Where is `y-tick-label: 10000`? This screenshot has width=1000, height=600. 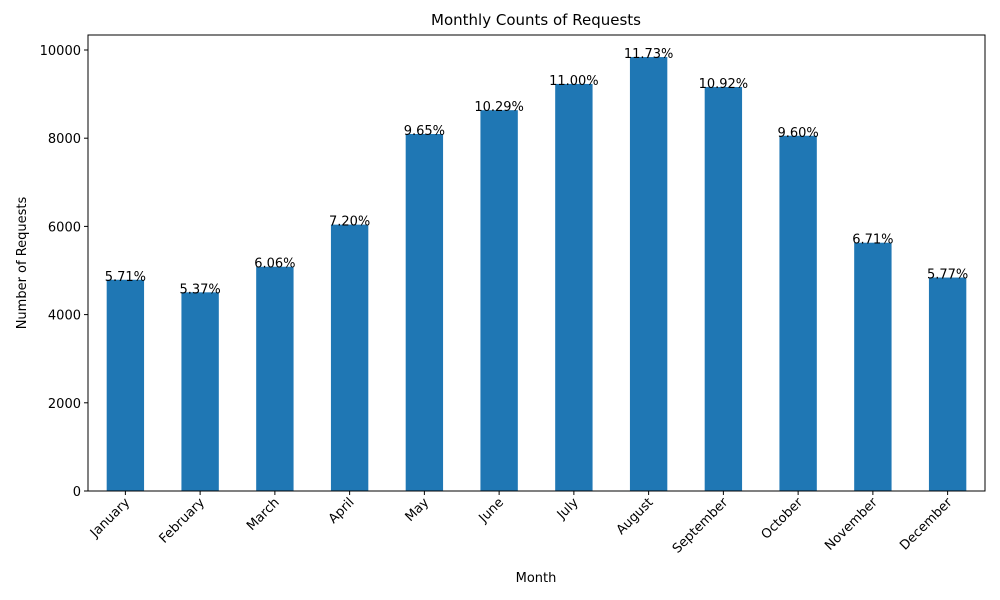 y-tick-label: 10000 is located at coordinates (60, 51).